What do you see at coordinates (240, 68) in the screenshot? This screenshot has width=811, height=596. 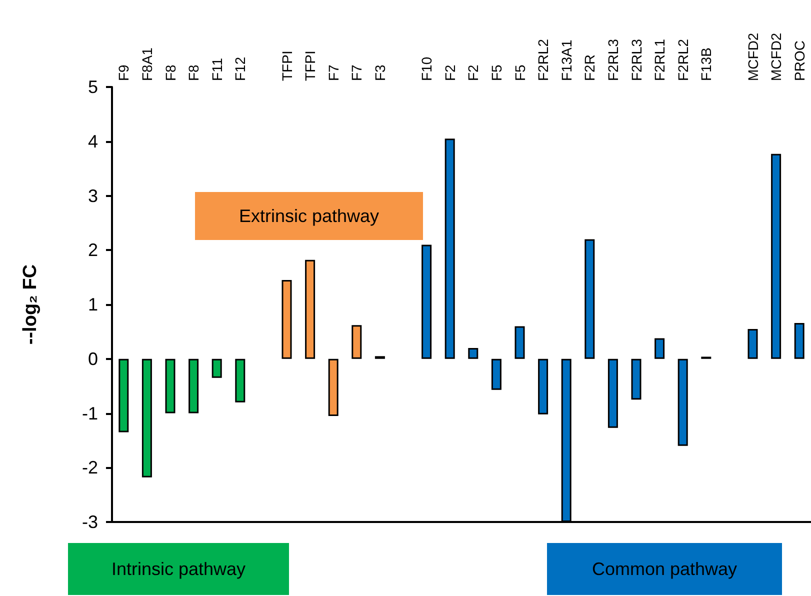 I see `x-tick-label: F12` at bounding box center [240, 68].